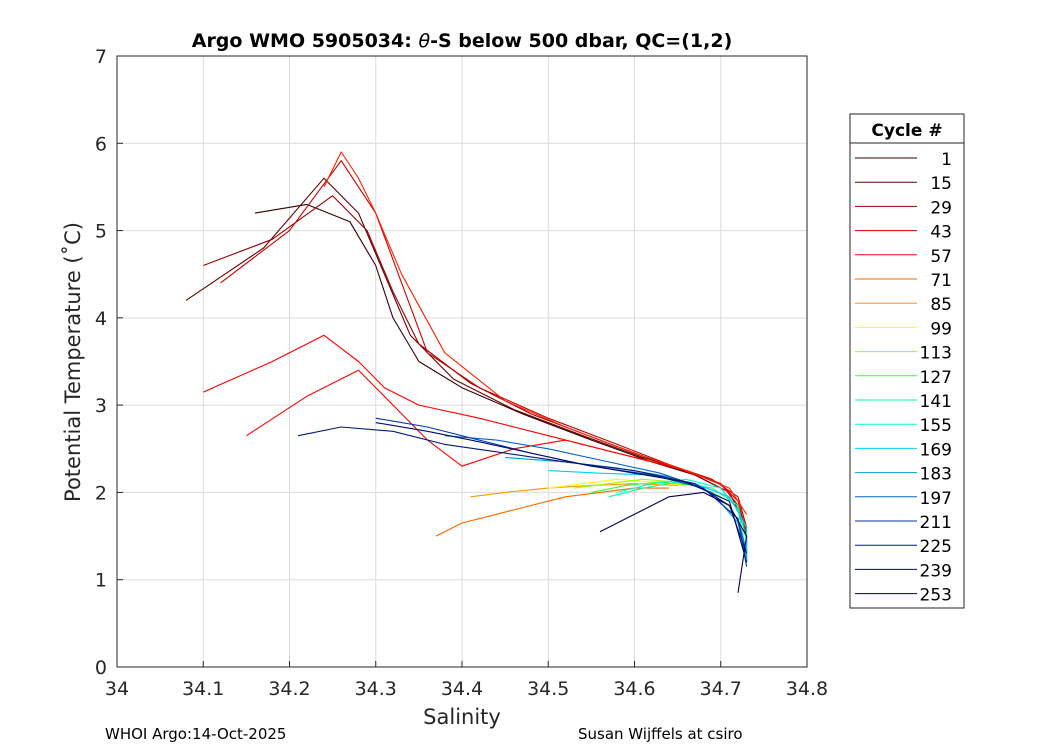 This screenshot has height=750, width=1050. What do you see at coordinates (941, 281) in the screenshot?
I see `legend-label: 71` at bounding box center [941, 281].